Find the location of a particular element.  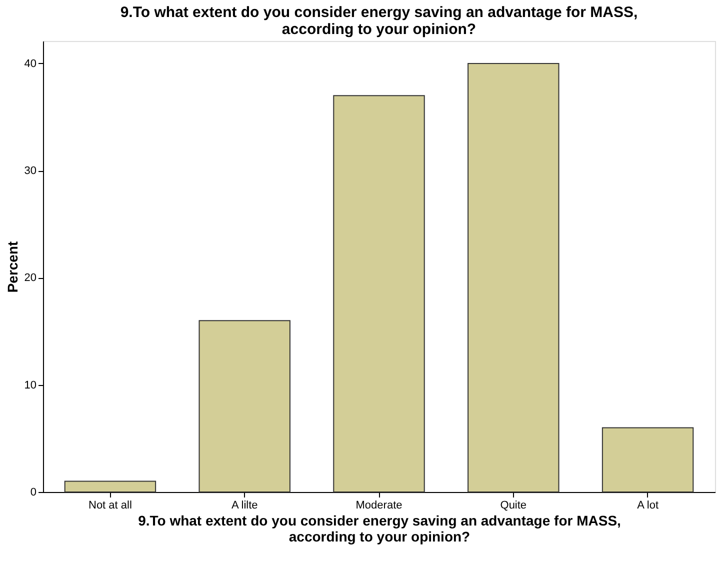

x-tick-label: A lilte is located at coordinates (244, 506).